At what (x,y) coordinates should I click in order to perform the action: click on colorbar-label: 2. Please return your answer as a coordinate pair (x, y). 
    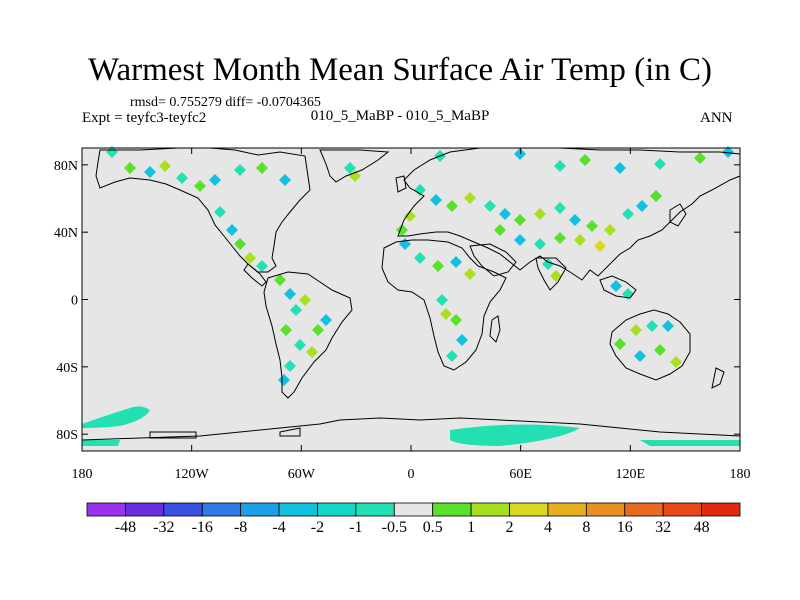
    Looking at the image, I should click on (510, 527).